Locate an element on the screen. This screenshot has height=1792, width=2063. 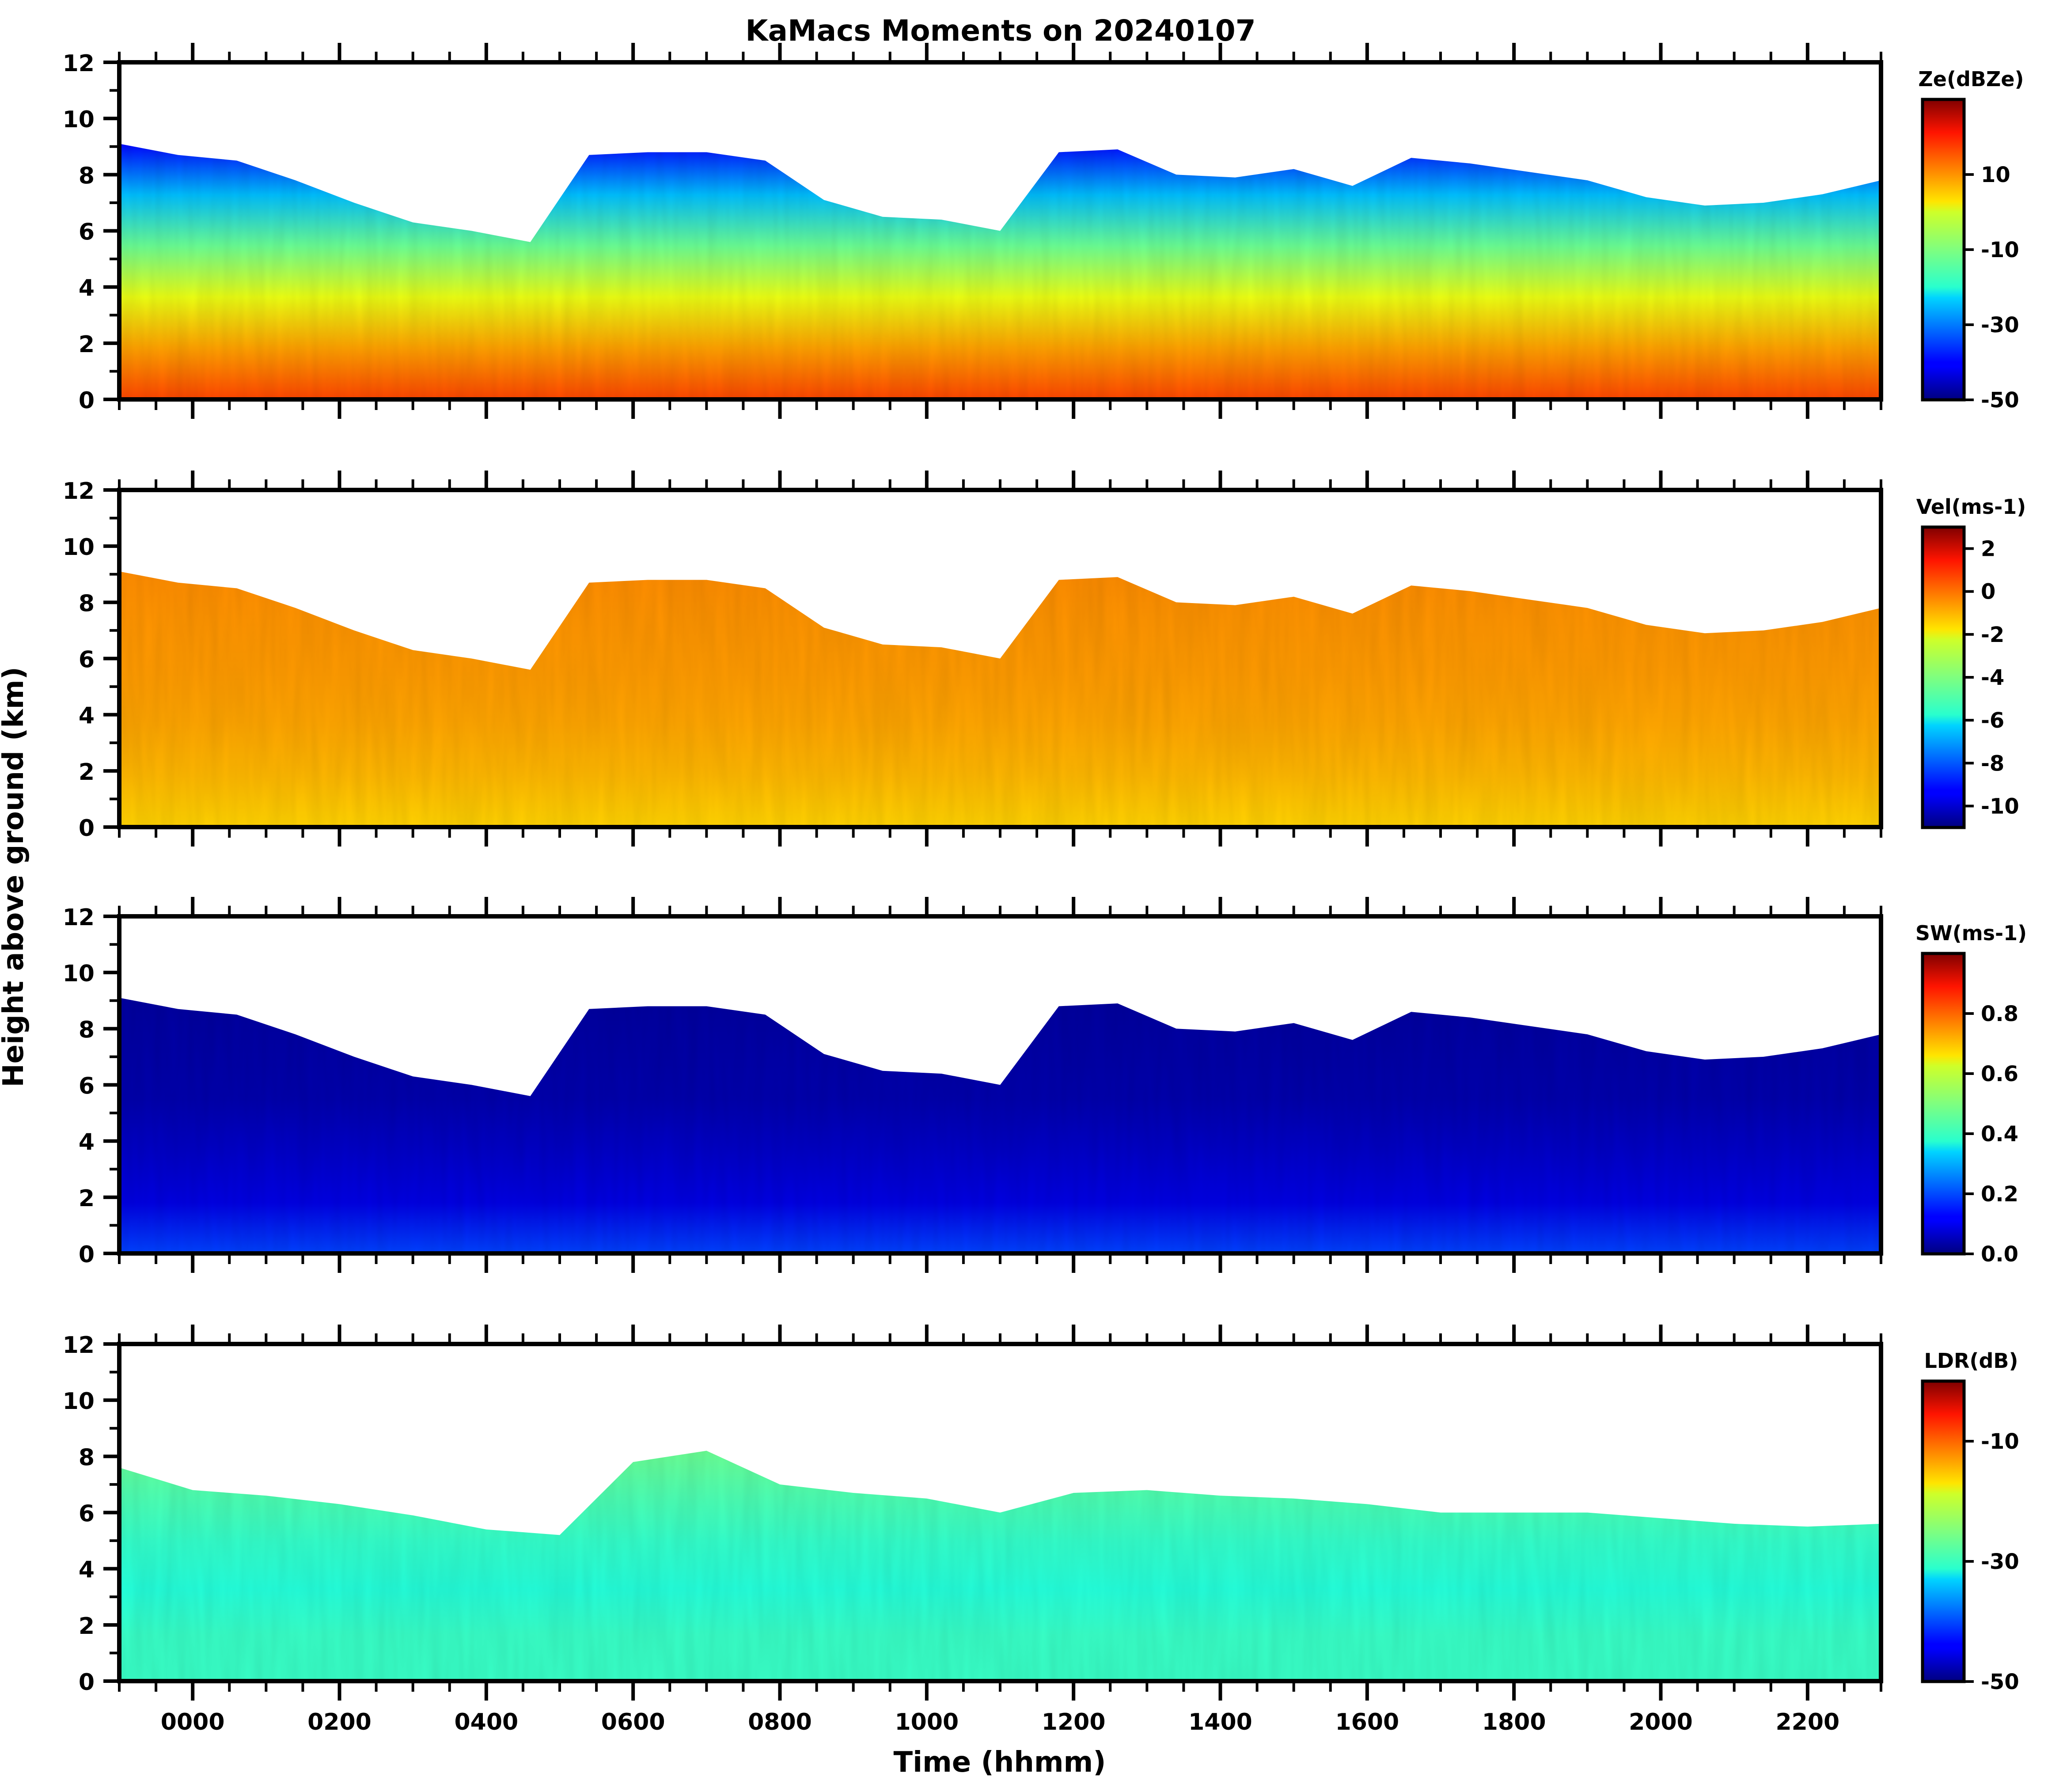
colorbar-label: Vel(ms-1) is located at coordinates (1971, 507).